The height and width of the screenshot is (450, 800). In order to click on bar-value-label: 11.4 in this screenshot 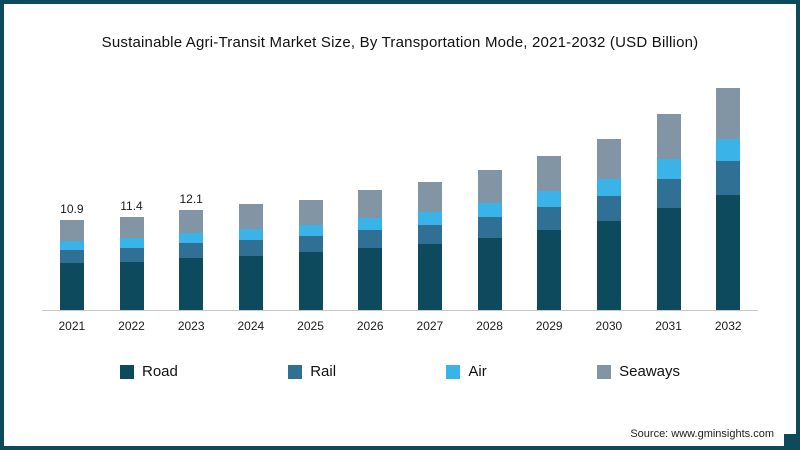, I will do `click(131, 206)`.